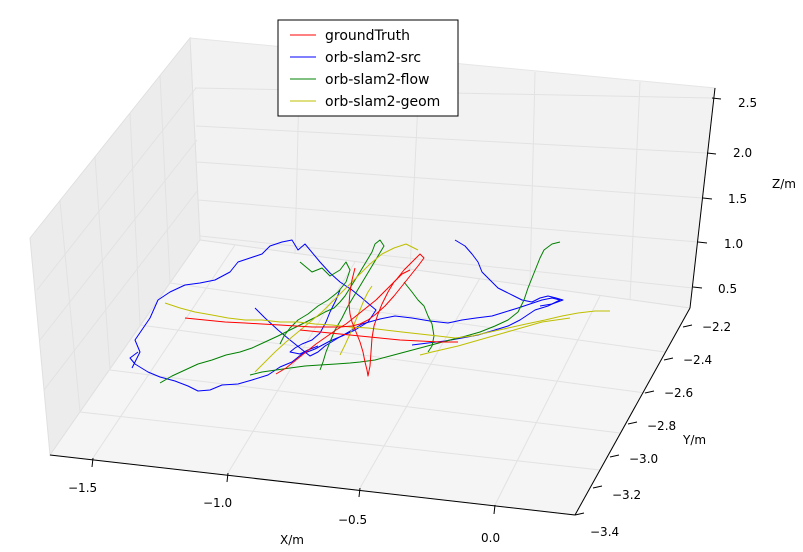 This screenshot has height=552, width=803. What do you see at coordinates (784, 184) in the screenshot?
I see `z-axis-label: Z/m` at bounding box center [784, 184].